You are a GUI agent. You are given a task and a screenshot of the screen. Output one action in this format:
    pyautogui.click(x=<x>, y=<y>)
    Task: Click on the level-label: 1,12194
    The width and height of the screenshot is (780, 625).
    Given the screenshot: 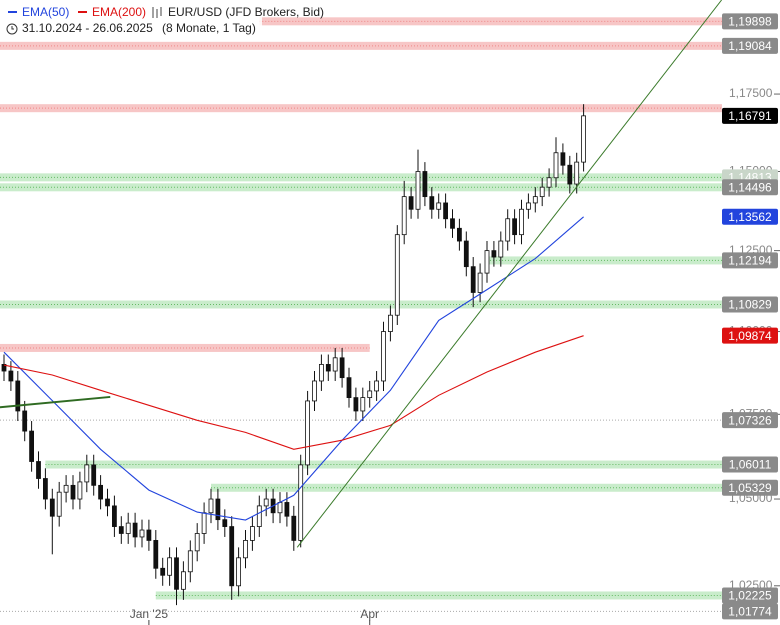 What is the action you would take?
    pyautogui.click(x=750, y=261)
    